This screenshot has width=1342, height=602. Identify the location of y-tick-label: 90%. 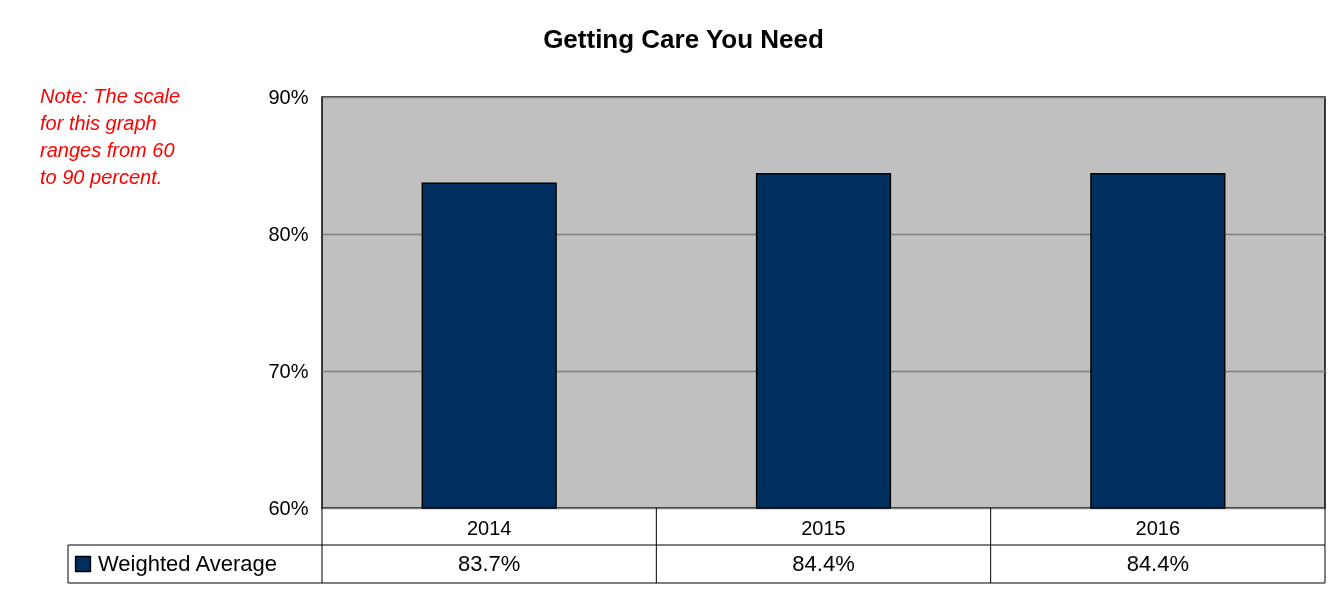
(288, 96).